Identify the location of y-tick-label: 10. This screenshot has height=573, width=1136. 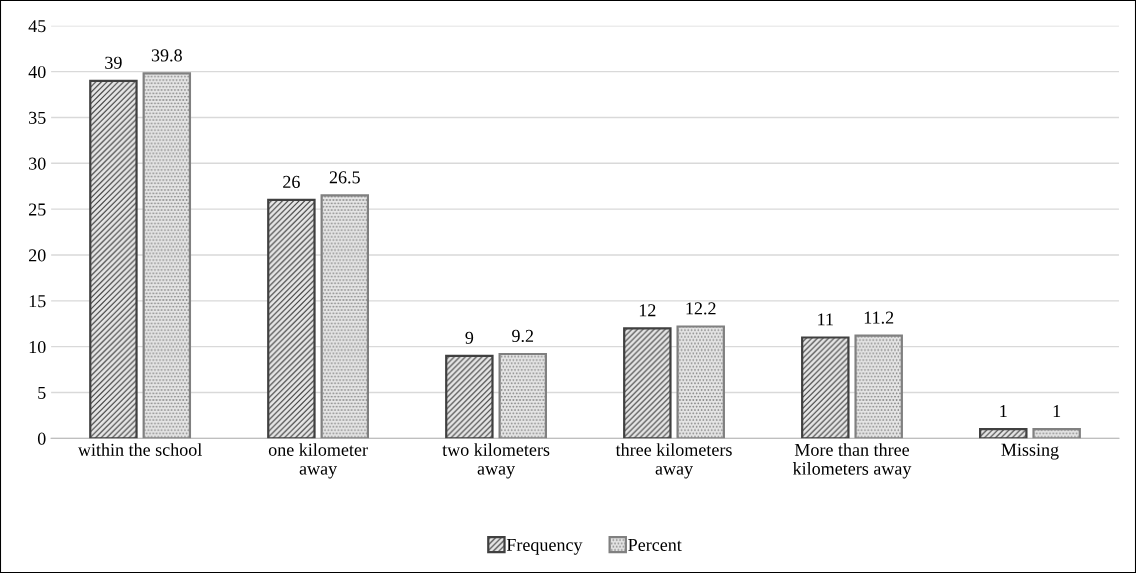
(37, 347).